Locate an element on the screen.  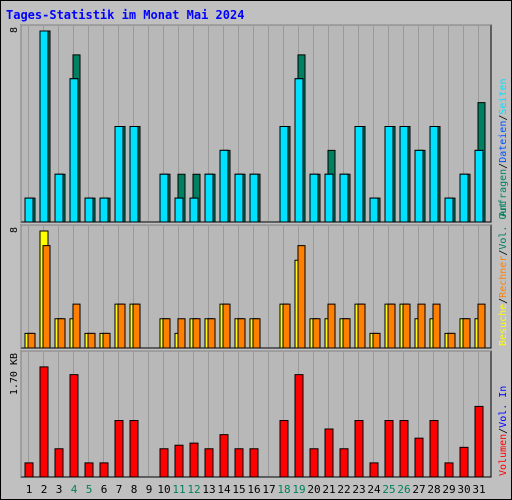
y-max-label-middle: 8 is located at coordinates (14, 230).